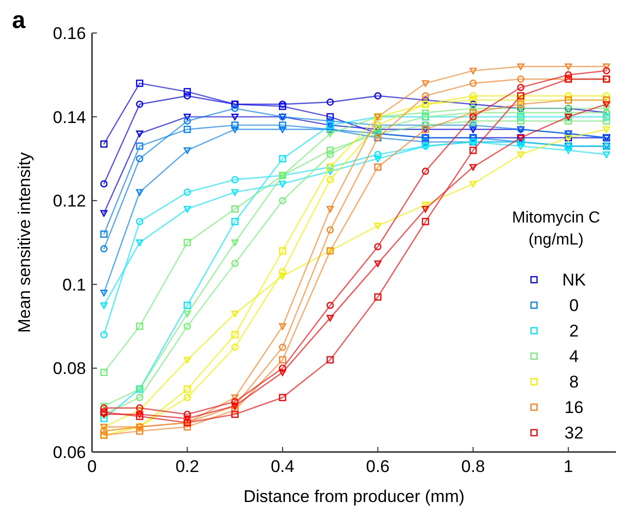 This screenshot has height=515, width=624. Describe the element at coordinates (282, 466) in the screenshot. I see `x-tick-label: 0.4` at that location.